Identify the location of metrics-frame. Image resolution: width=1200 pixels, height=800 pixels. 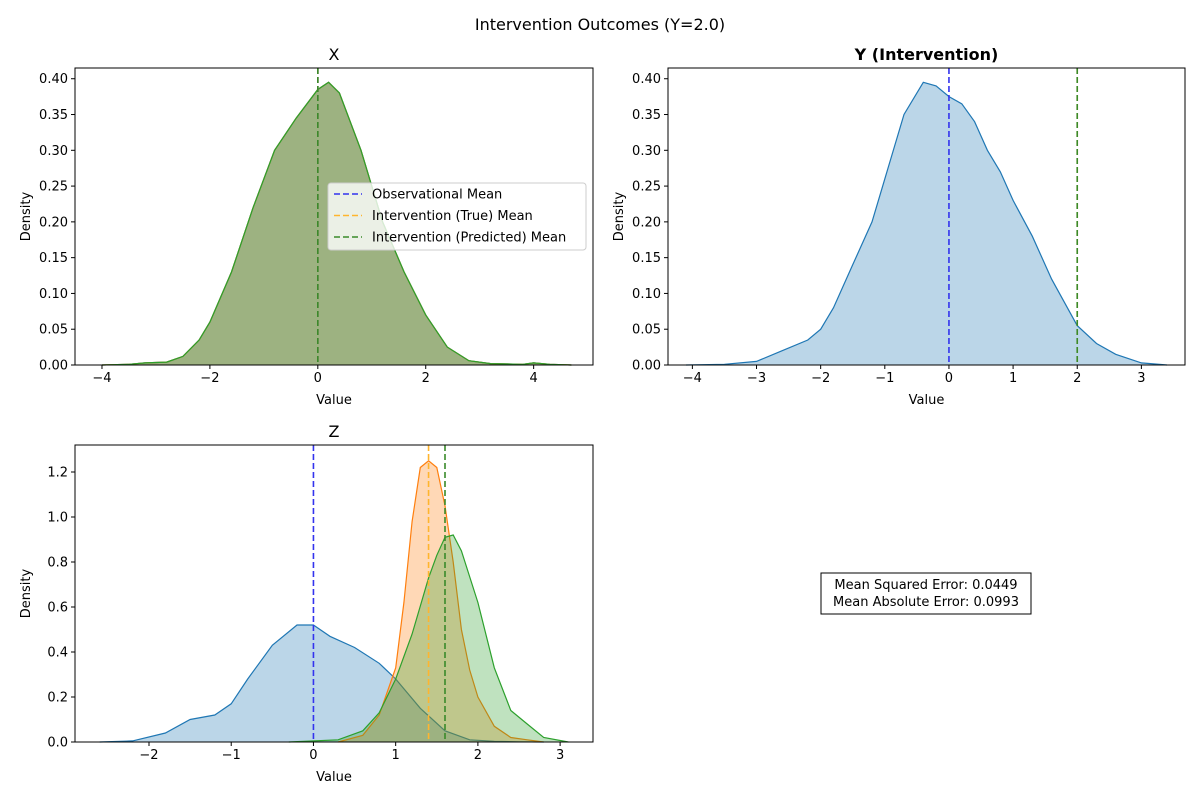
(926, 593).